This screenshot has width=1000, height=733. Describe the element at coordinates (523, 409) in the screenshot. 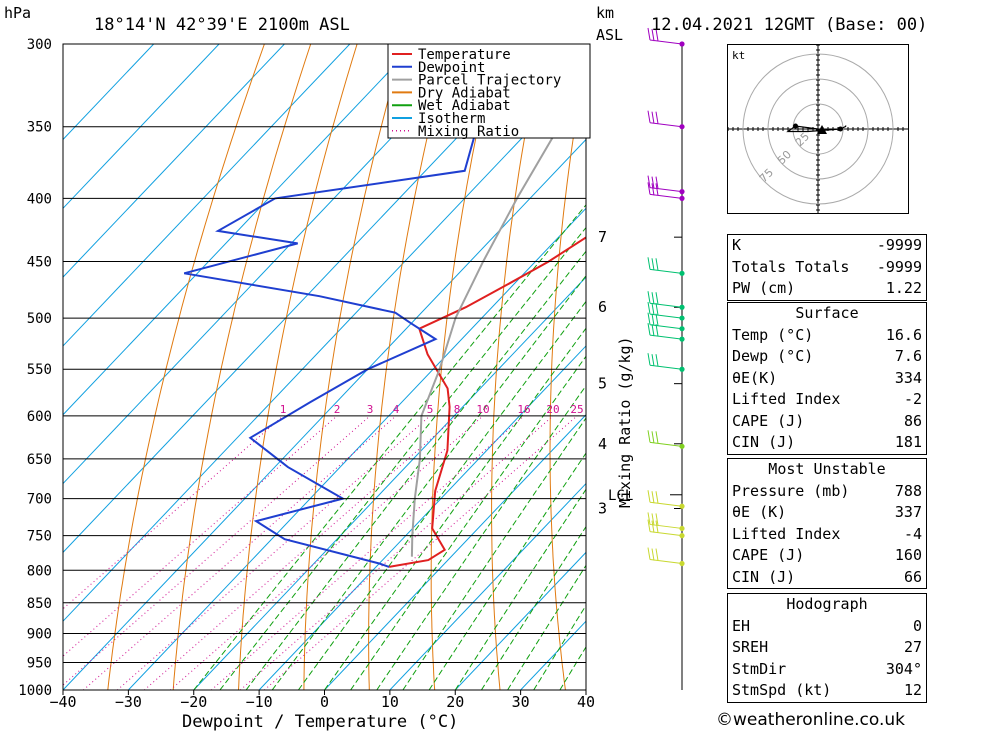

I see `mixing-ratio-label: 16` at that location.